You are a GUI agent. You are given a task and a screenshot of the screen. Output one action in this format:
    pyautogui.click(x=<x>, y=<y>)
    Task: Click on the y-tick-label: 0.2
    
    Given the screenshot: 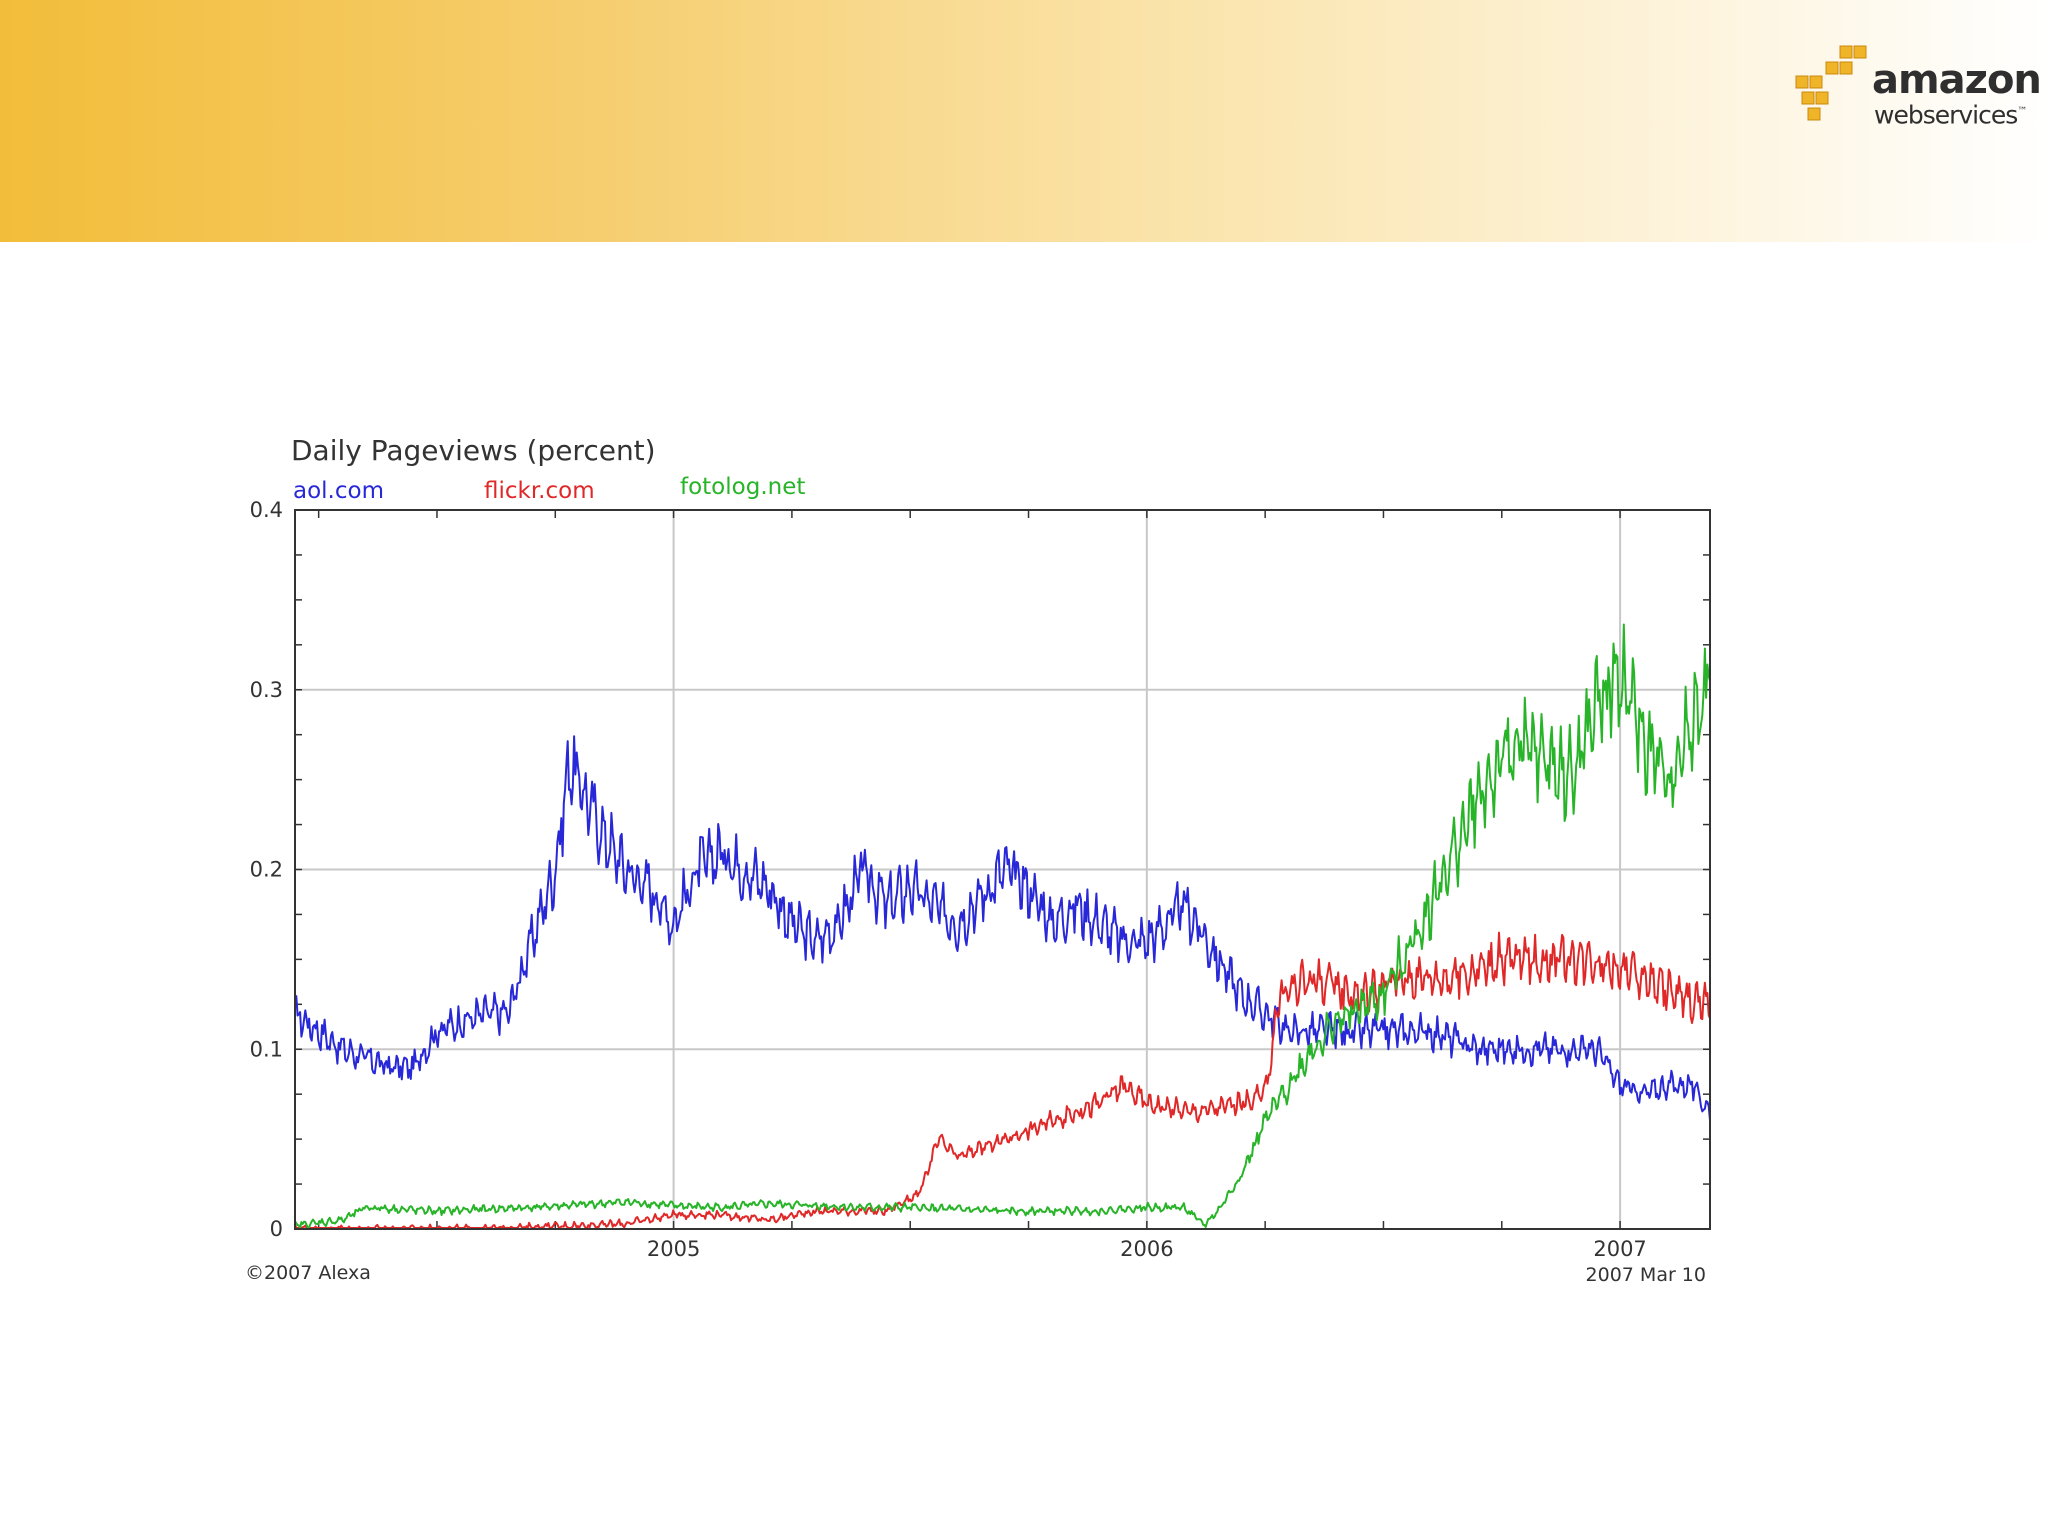 What is the action you would take?
    pyautogui.click(x=266, y=870)
    